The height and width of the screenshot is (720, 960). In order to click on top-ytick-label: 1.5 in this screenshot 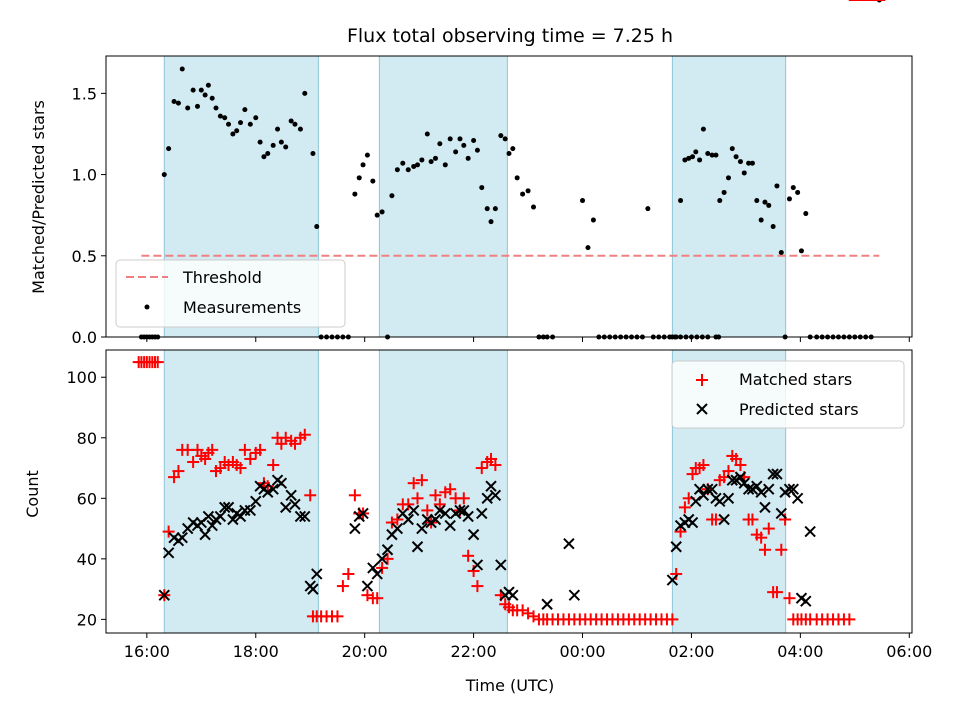, I will do `click(84, 93)`.